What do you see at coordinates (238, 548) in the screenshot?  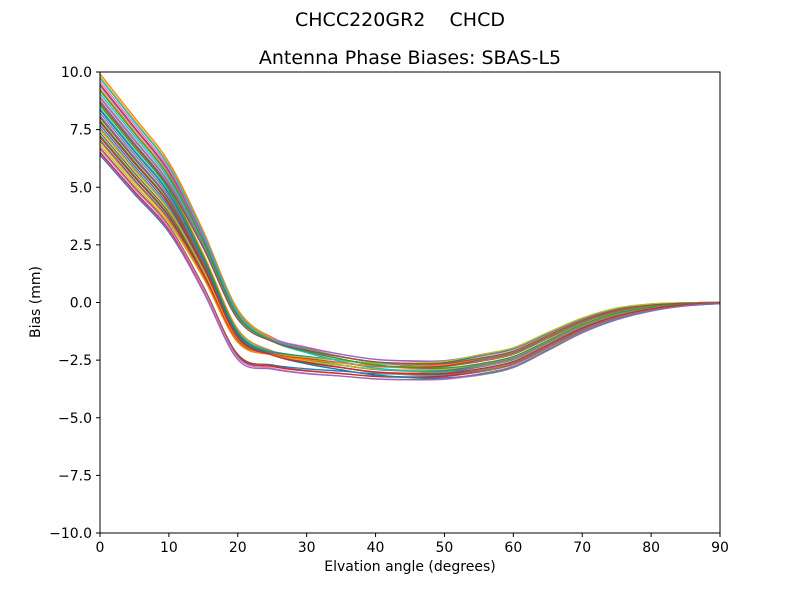 I see `x-tick-label: 20` at bounding box center [238, 548].